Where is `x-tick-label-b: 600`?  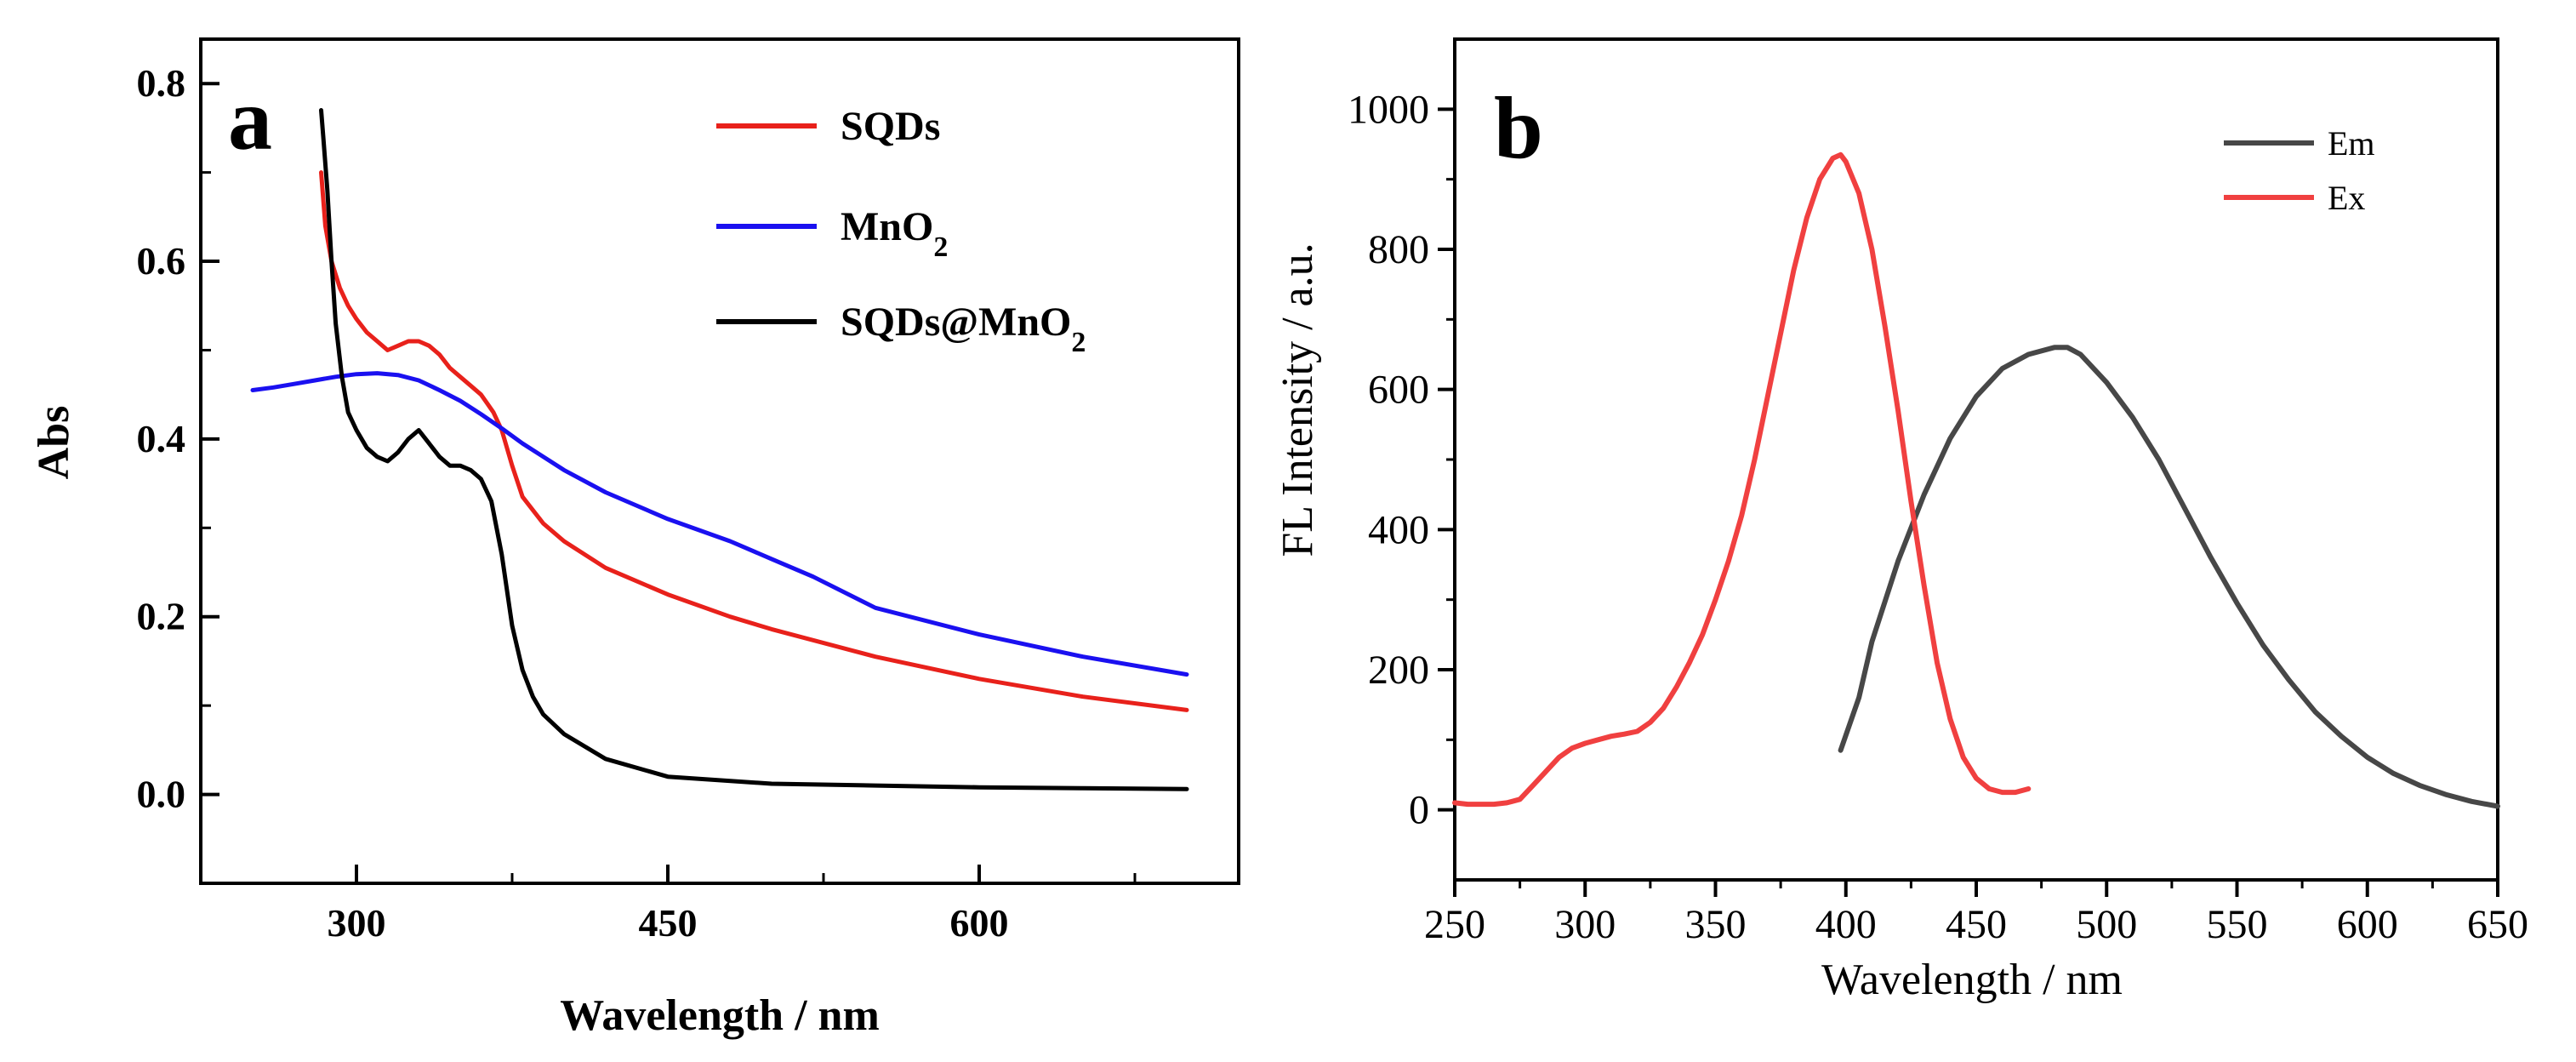
x-tick-label-b: 600 is located at coordinates (2368, 924).